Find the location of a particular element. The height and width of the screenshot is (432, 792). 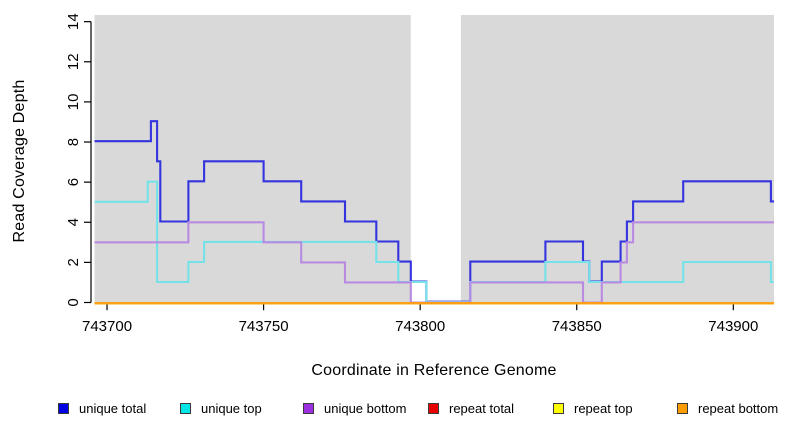

legend-label-unique-bottom: unique bottom is located at coordinates (365, 408).